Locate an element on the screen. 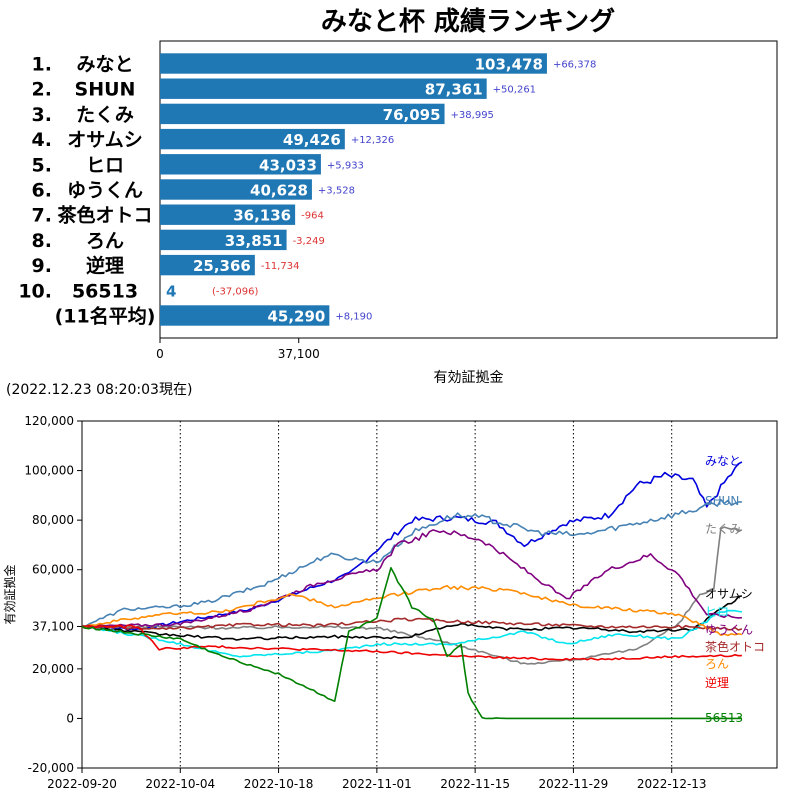  series-end-label: 56513 is located at coordinates (724, 718).